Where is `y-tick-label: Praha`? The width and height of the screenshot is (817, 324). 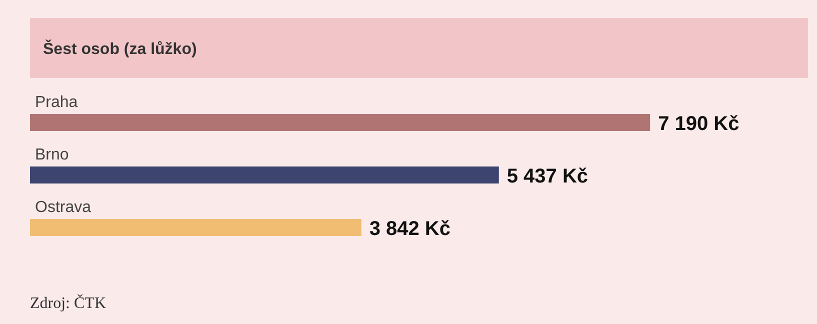 y-tick-label: Praha is located at coordinates (56, 102).